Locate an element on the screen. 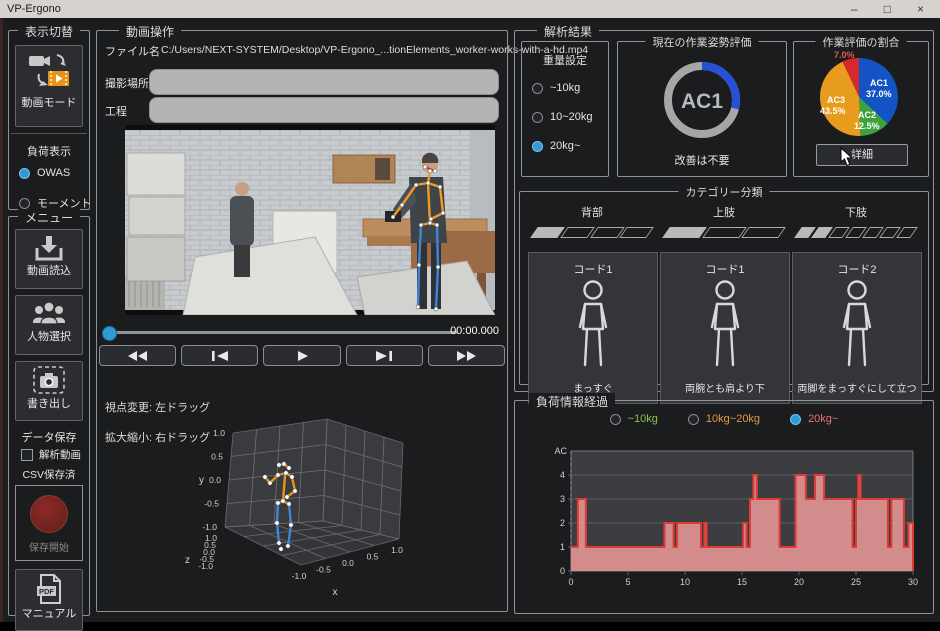 The width and height of the screenshot is (940, 631). category-column-upper: 上肢 コード1 両腕とも肩より下 is located at coordinates (725, 304).